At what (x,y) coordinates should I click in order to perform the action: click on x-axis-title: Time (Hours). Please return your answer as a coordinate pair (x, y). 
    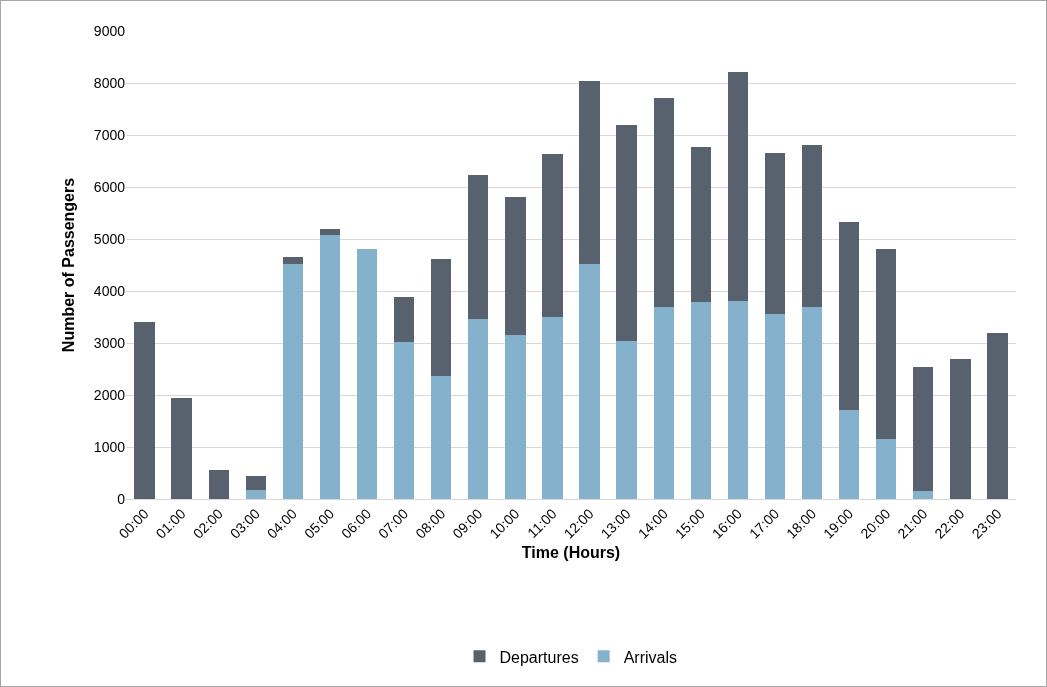
    Looking at the image, I should click on (571, 552).